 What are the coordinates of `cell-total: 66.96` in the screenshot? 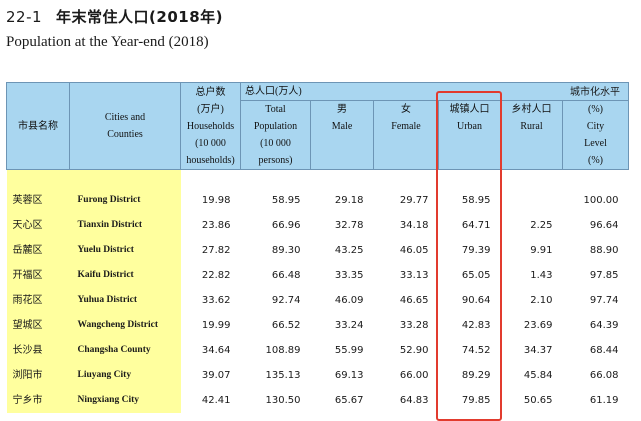 It's located at (286, 225).